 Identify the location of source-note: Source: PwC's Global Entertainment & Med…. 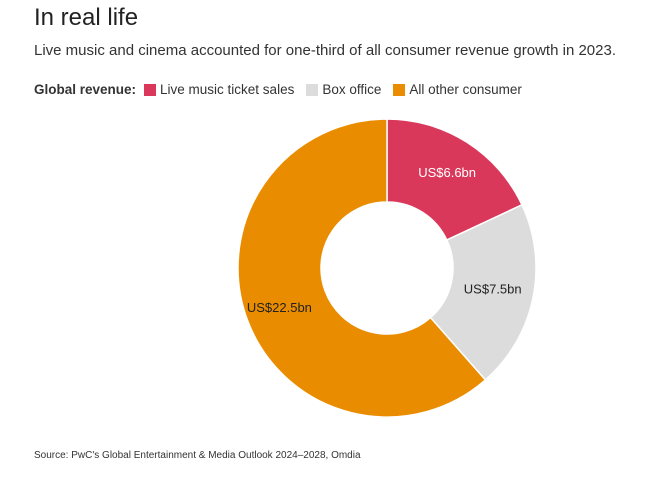
(197, 455).